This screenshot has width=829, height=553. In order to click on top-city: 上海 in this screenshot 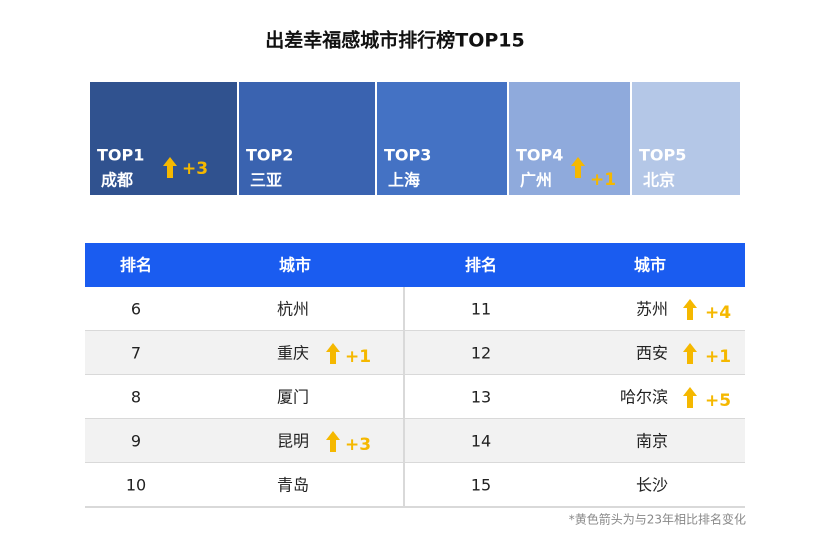, I will do `click(404, 180)`.